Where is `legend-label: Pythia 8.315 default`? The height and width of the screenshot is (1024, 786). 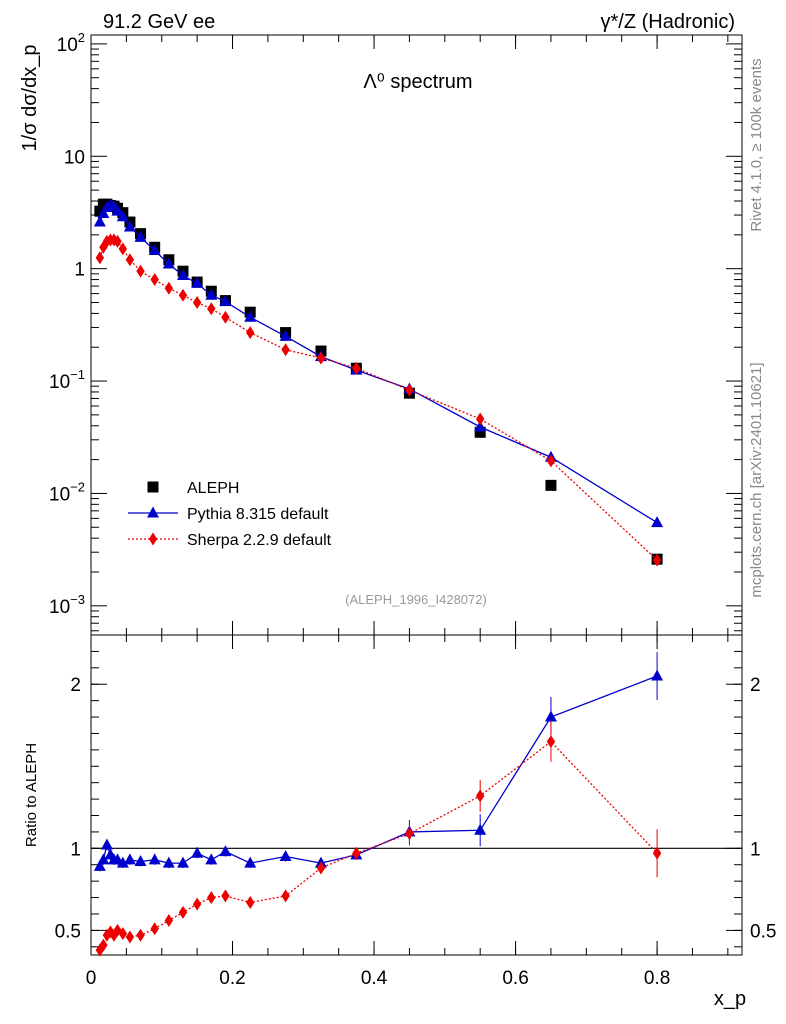 legend-label: Pythia 8.315 default is located at coordinates (258, 514).